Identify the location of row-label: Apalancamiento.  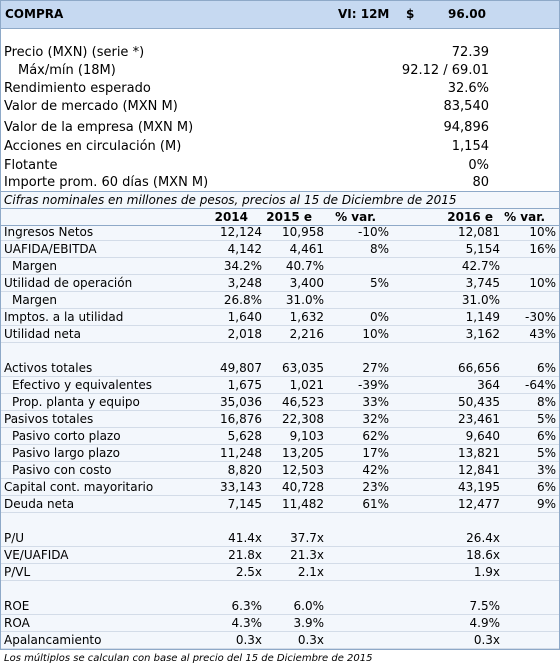
(53, 640).